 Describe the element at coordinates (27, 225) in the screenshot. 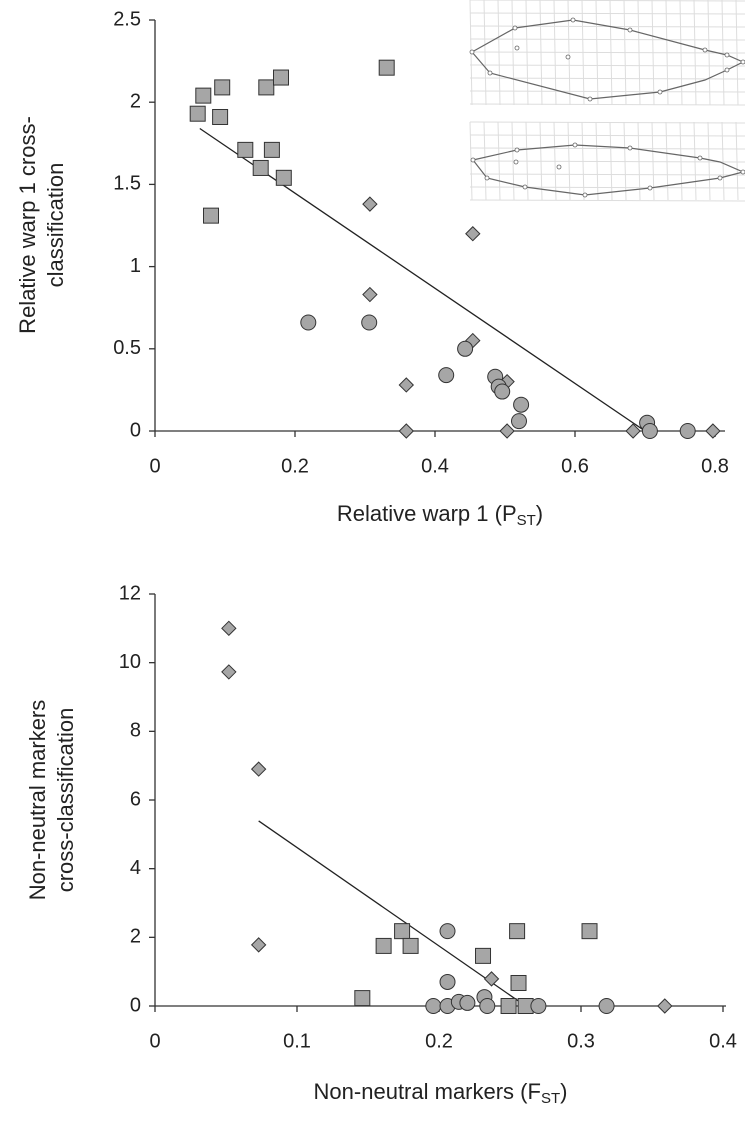

I see `y-axis-label-line: Relative warp 1 cross-` at that location.